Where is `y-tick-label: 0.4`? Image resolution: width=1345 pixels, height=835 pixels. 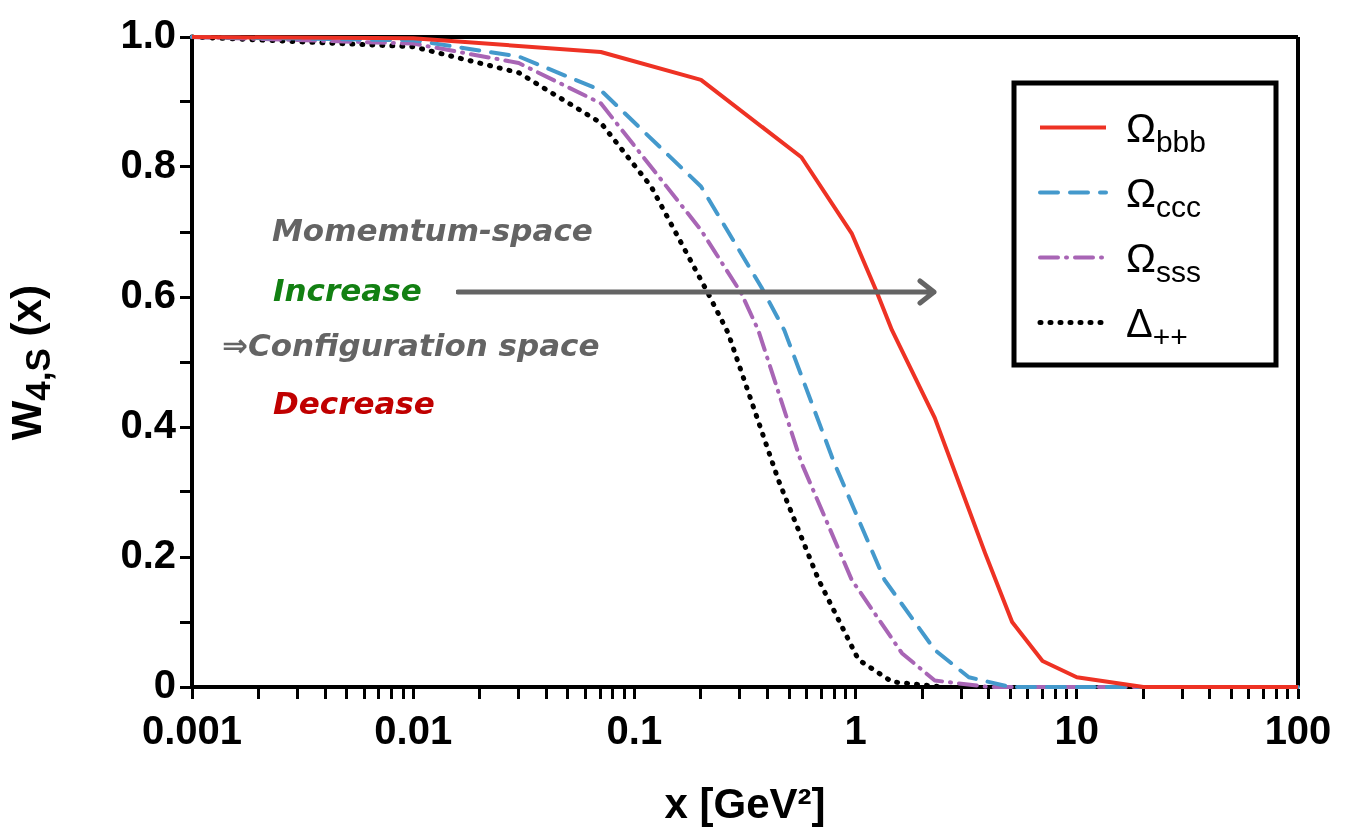 y-tick-label: 0.4 is located at coordinates (148, 424).